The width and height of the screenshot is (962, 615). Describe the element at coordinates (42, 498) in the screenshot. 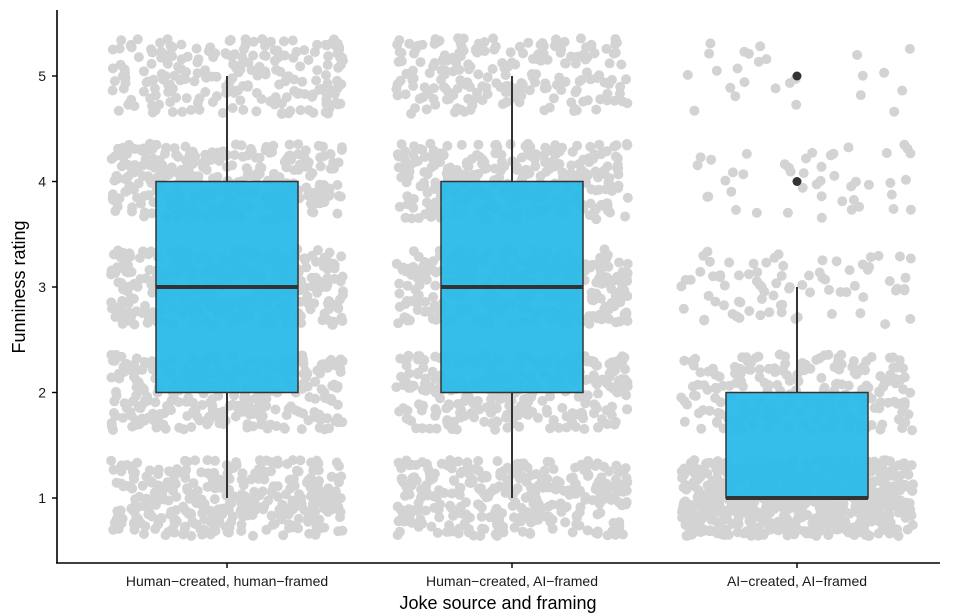

I see `y-tick-label: 1` at that location.